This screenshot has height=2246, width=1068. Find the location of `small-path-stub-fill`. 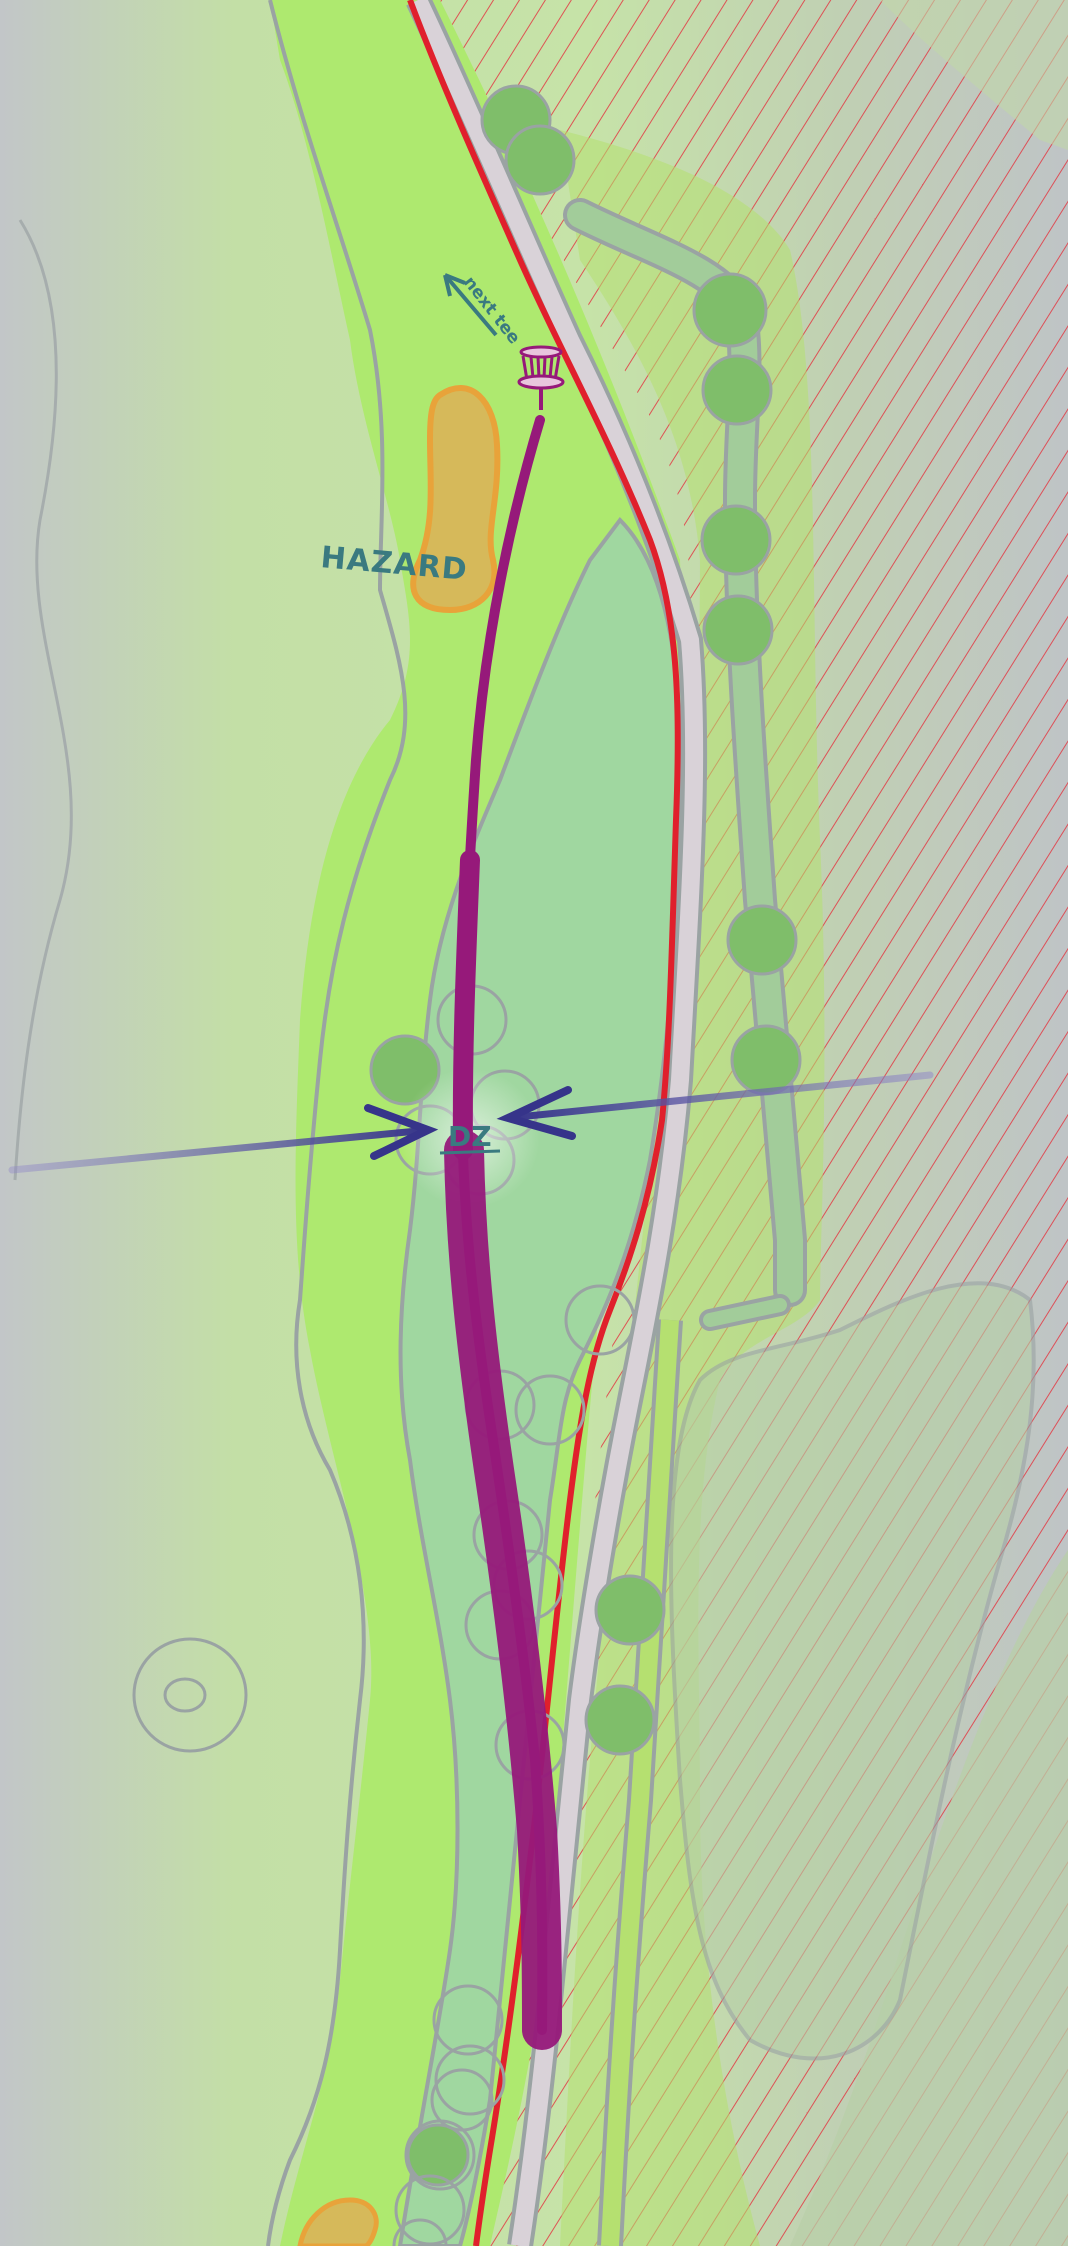

small-path-stub-fill is located at coordinates (745, 1312).